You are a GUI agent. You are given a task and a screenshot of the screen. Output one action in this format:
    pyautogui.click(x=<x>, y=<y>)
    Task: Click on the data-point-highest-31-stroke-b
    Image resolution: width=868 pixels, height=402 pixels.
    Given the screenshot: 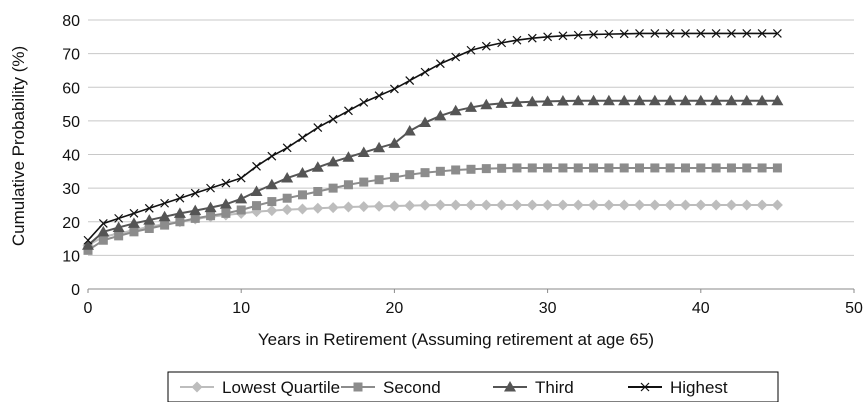 What is the action you would take?
    pyautogui.click(x=563, y=36)
    